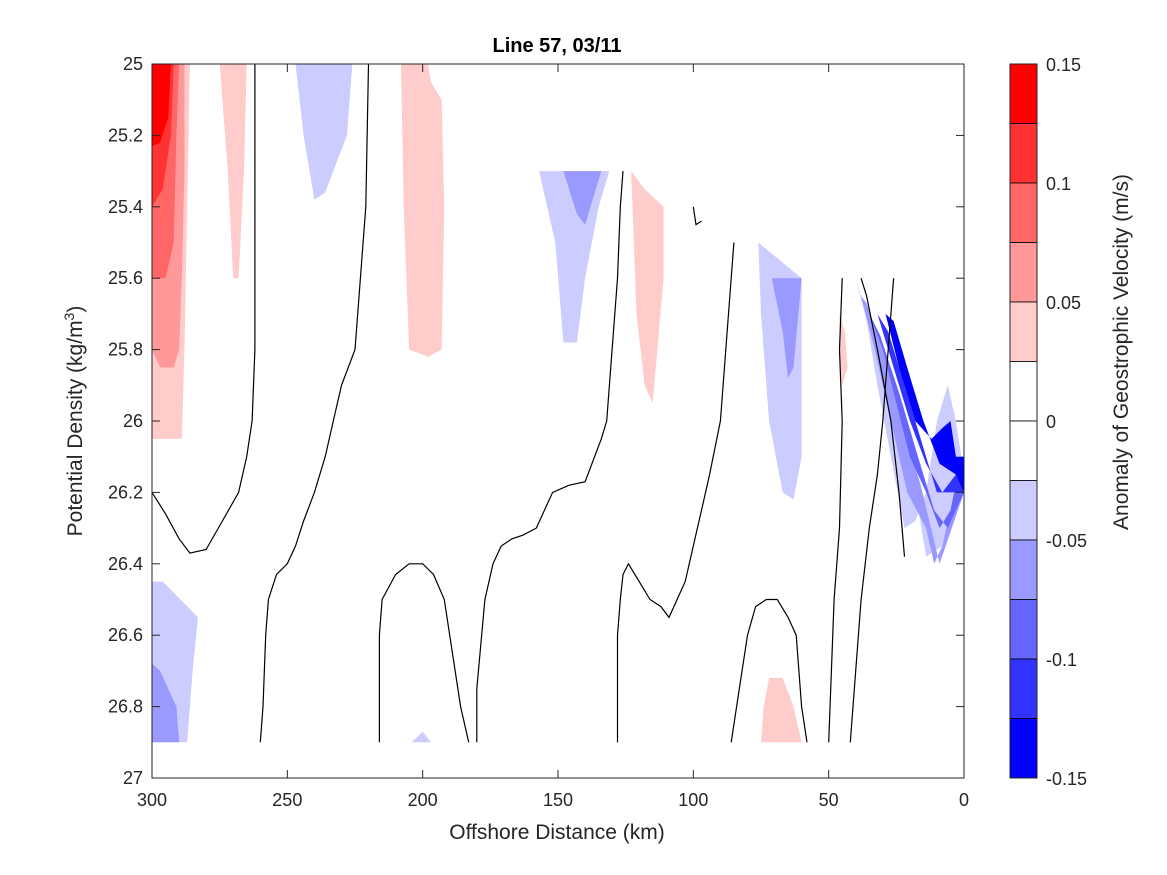 This screenshot has height=875, width=1167. Describe the element at coordinates (133, 421) in the screenshot. I see `y-tick-label: 26` at that location.